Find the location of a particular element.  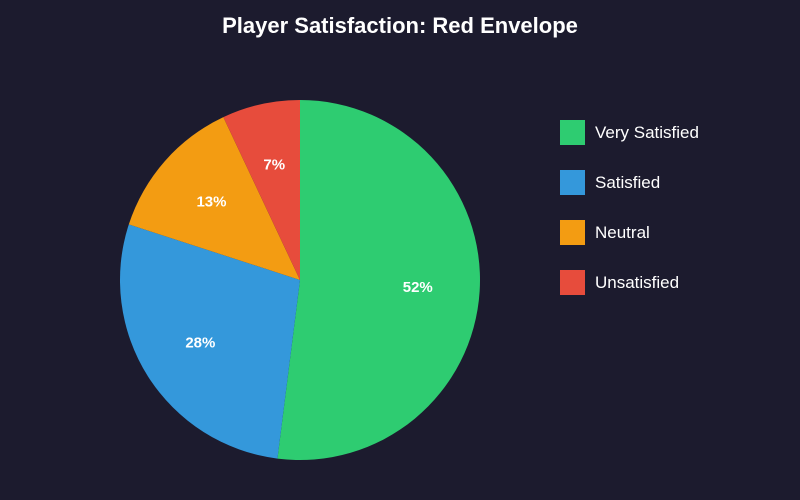

pie-slice-labels: 52% 28% 13% 7% is located at coordinates (308, 253).